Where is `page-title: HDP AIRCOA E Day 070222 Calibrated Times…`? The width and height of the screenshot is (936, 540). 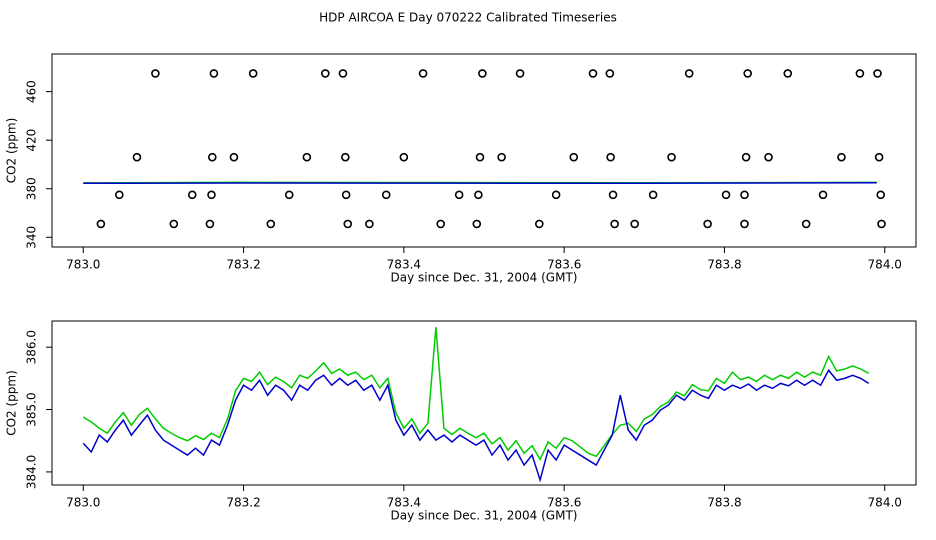 page-title: HDP AIRCOA E Day 070222 Calibrated Times… is located at coordinates (468, 18).